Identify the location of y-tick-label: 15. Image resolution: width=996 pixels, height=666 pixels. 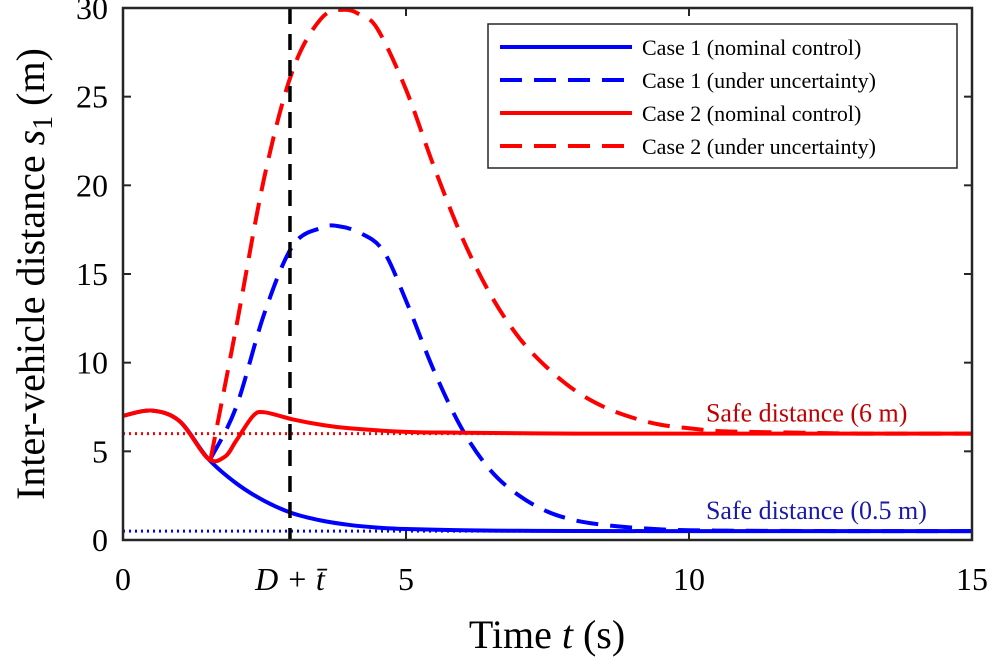
(92, 274).